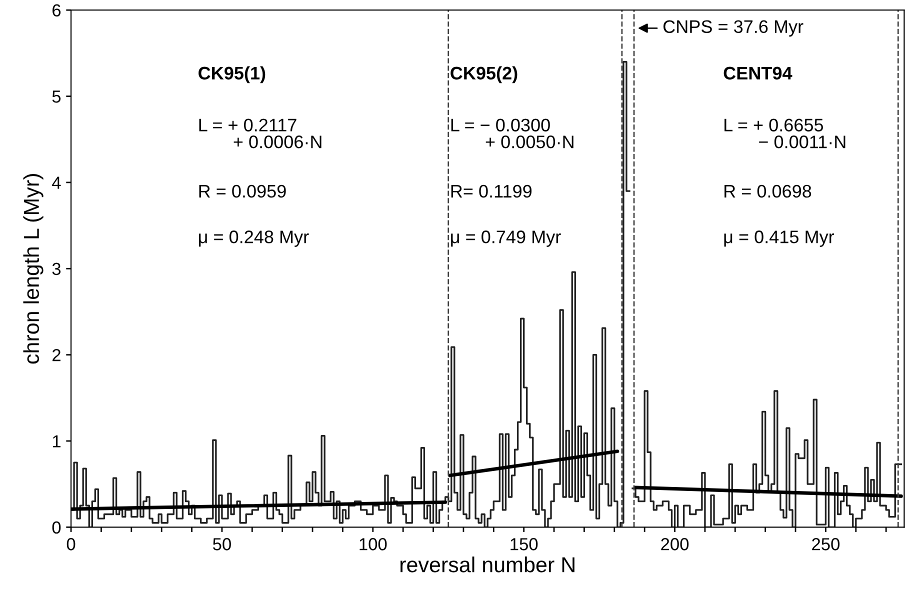  I want to click on y-tick-label: 3, so click(56, 269).